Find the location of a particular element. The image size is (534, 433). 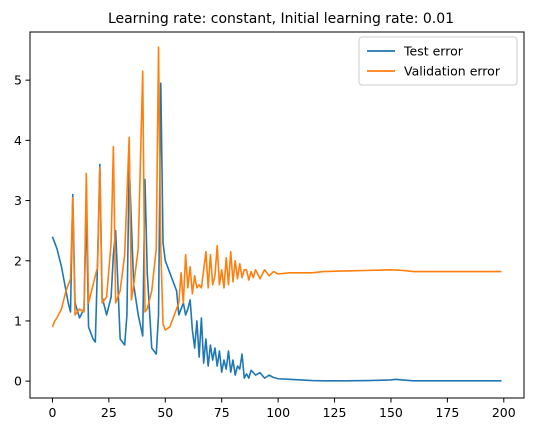

x-axis-ticks: 0 25 50 75 100 125 150 175 200 is located at coordinates (282, 409).